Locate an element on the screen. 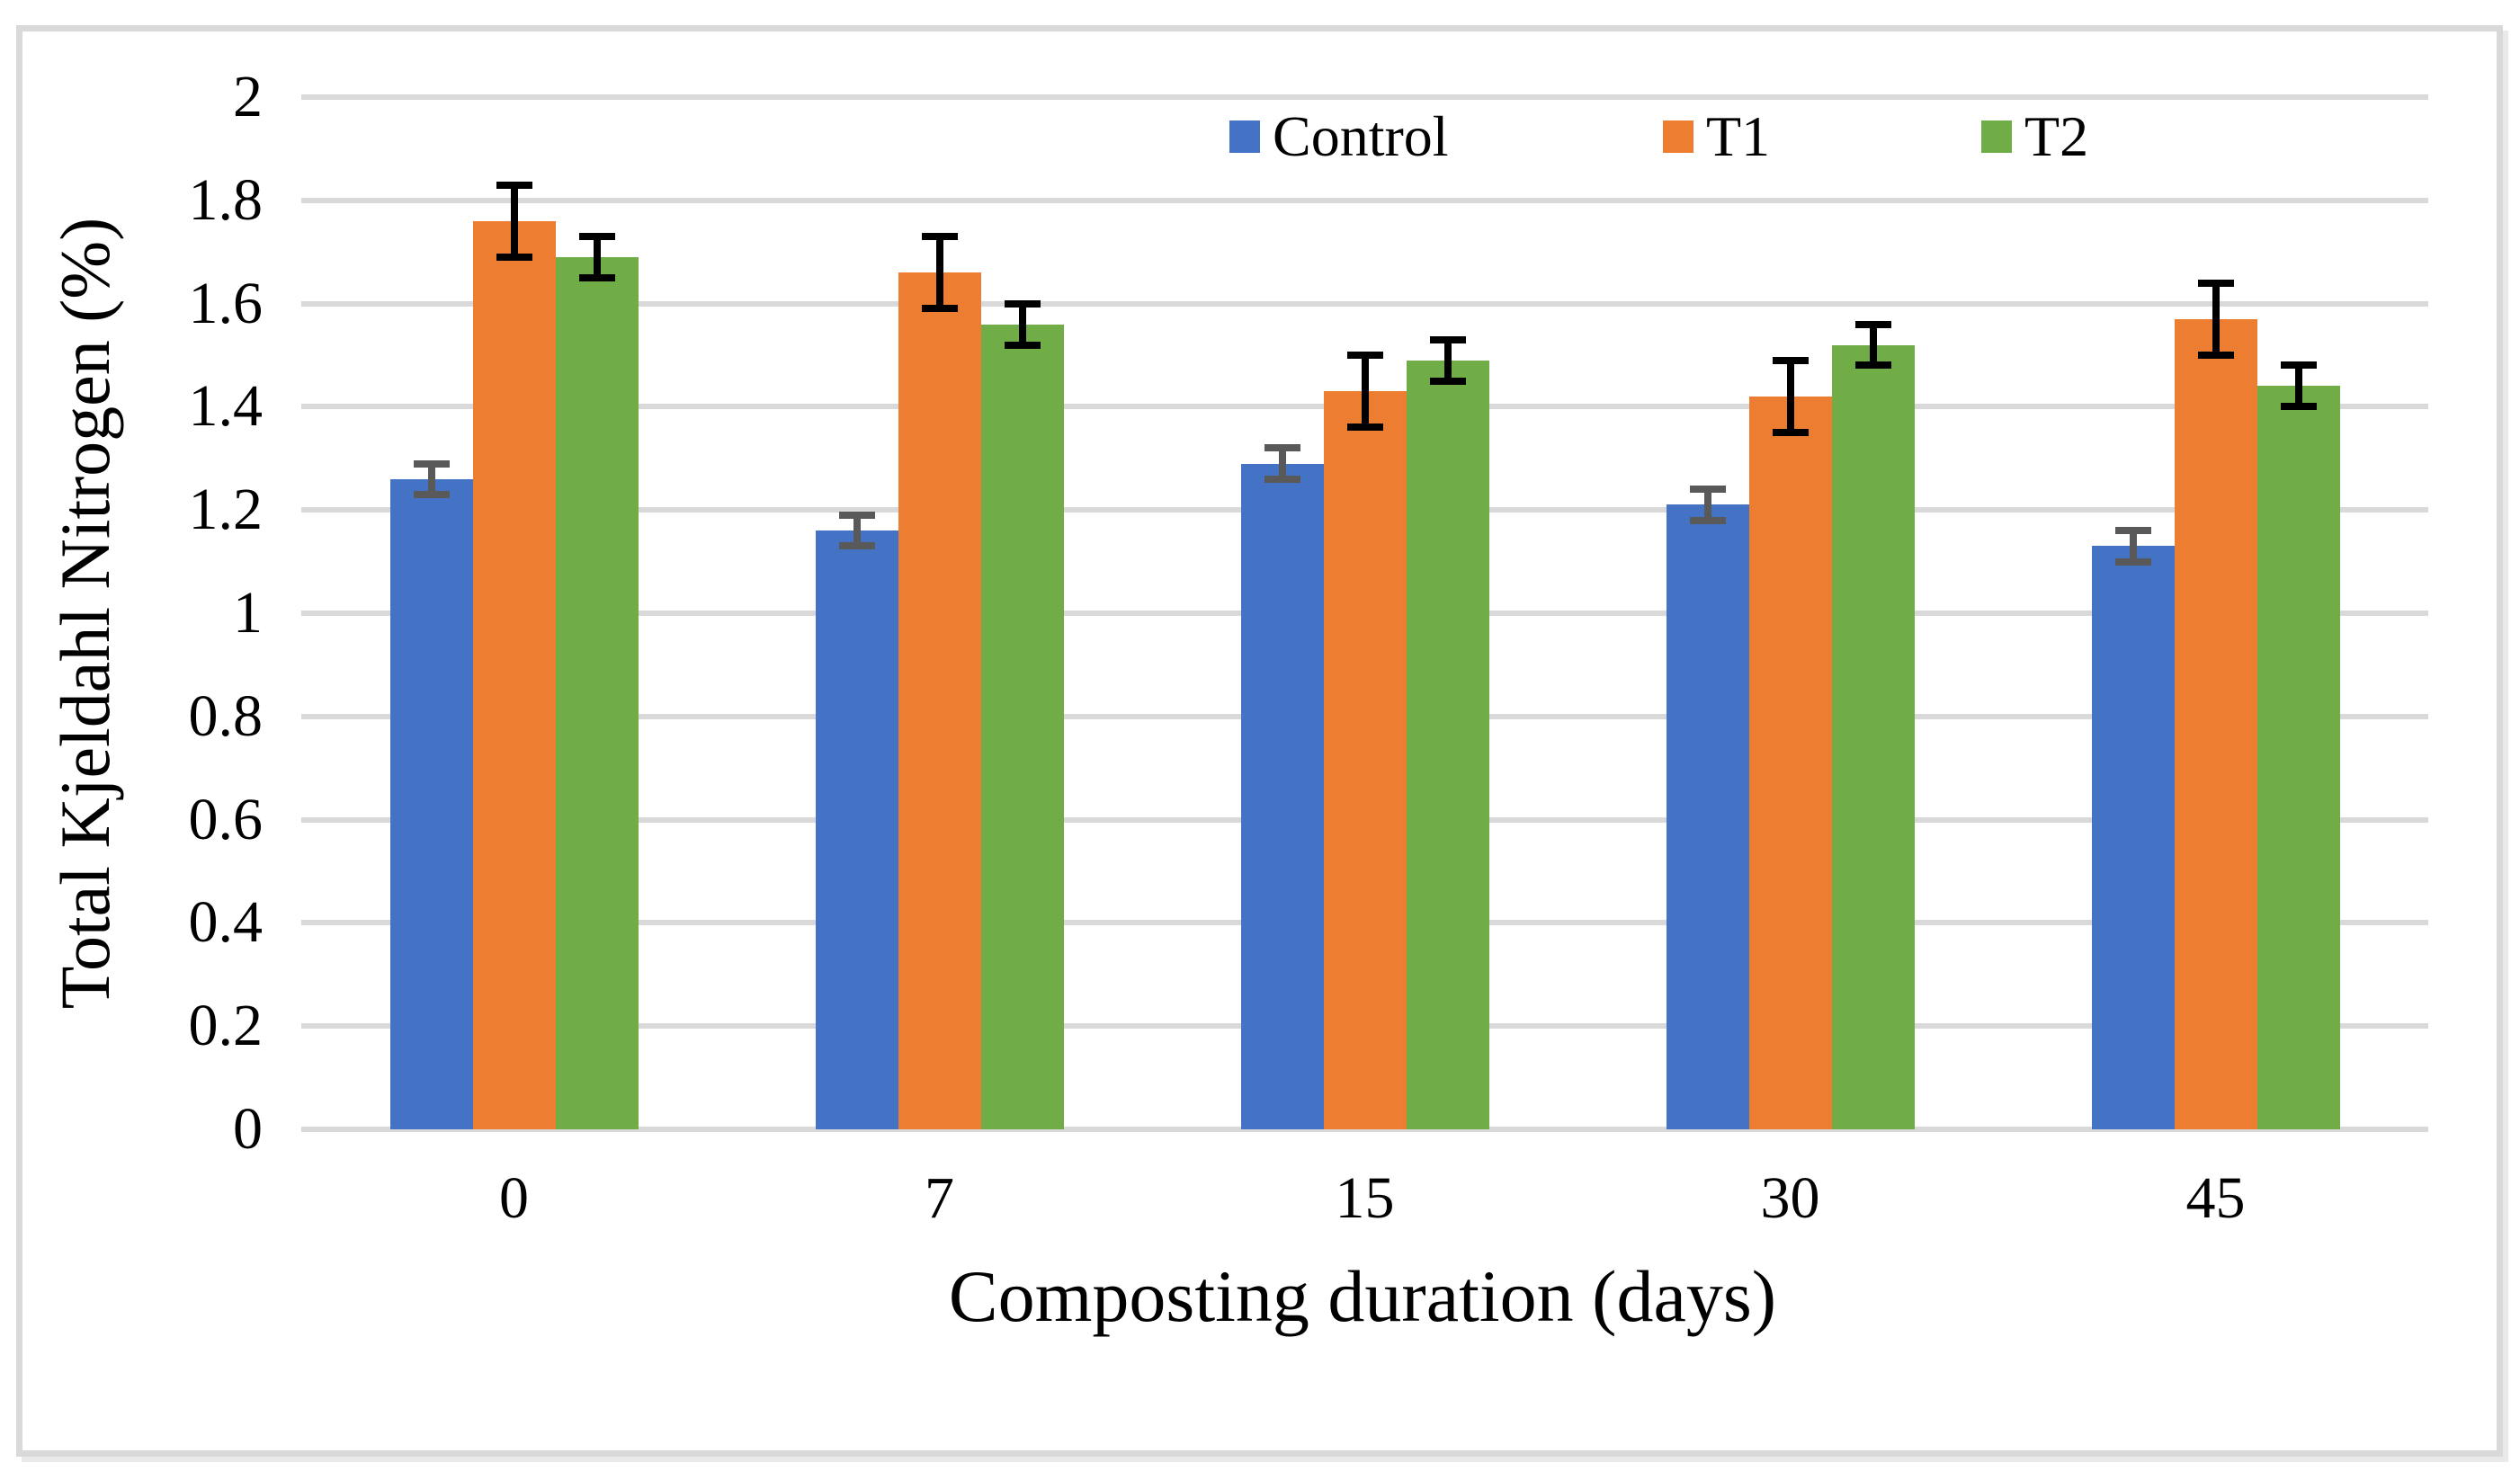  y-tick-label: 0.8 is located at coordinates (226, 716).